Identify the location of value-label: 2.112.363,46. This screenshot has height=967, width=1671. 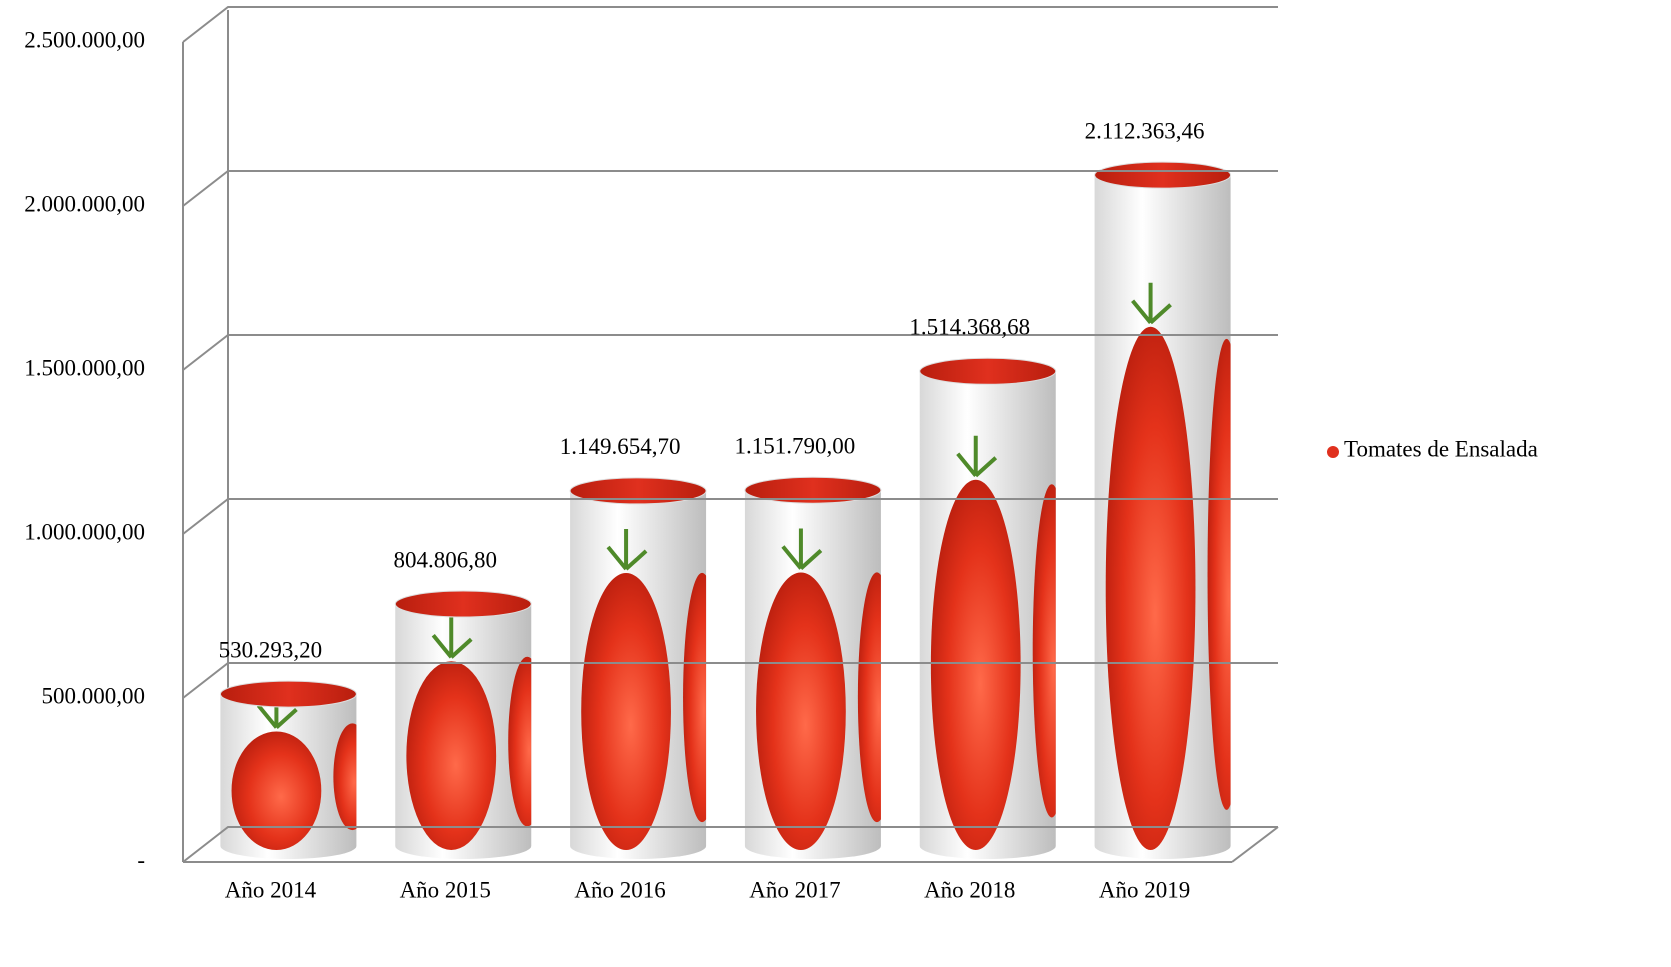
(1145, 130).